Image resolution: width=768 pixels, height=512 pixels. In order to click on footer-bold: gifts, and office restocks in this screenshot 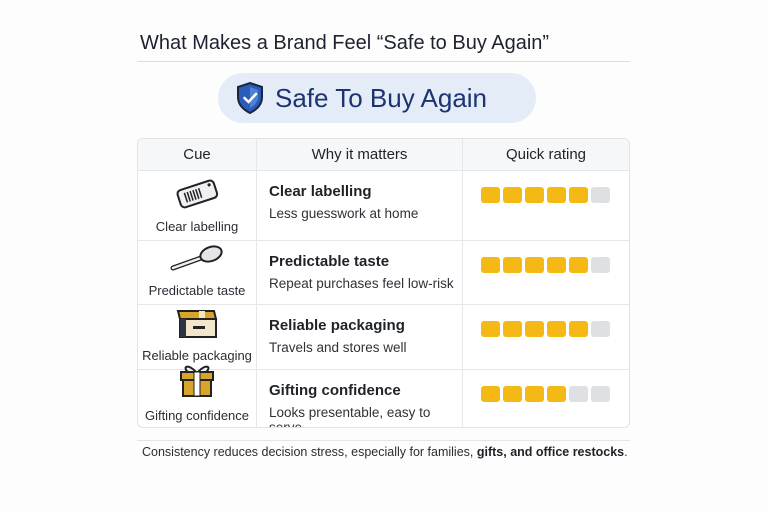, I will do `click(550, 452)`.